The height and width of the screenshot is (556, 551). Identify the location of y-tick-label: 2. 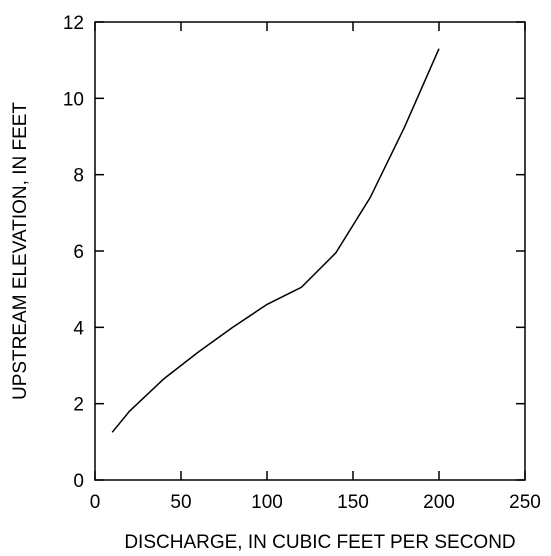
(78, 405).